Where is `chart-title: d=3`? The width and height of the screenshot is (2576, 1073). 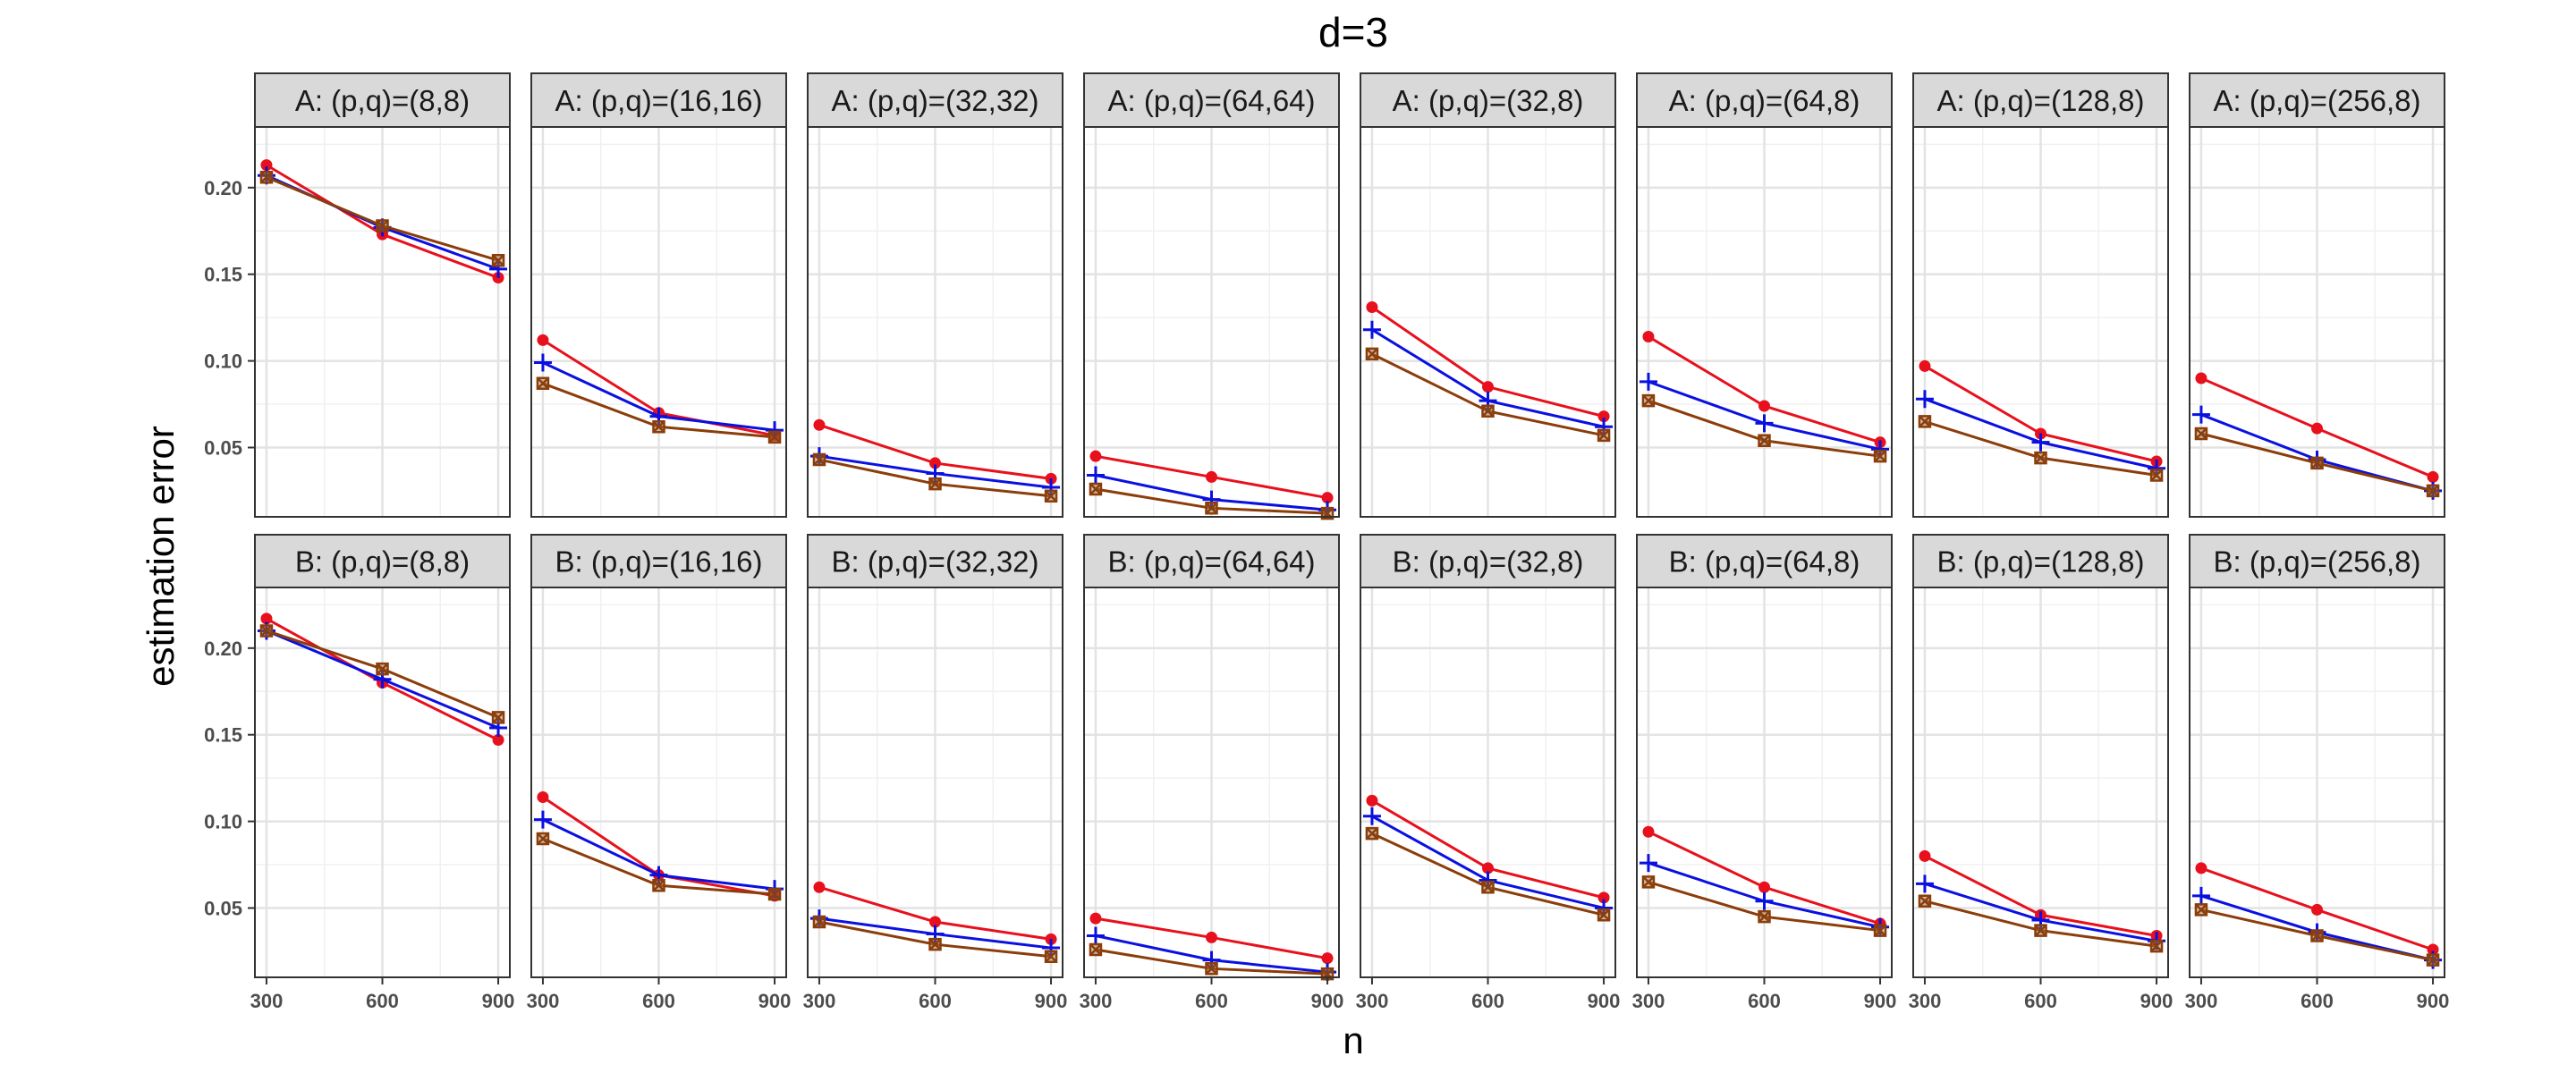 chart-title: d=3 is located at coordinates (1353, 32).